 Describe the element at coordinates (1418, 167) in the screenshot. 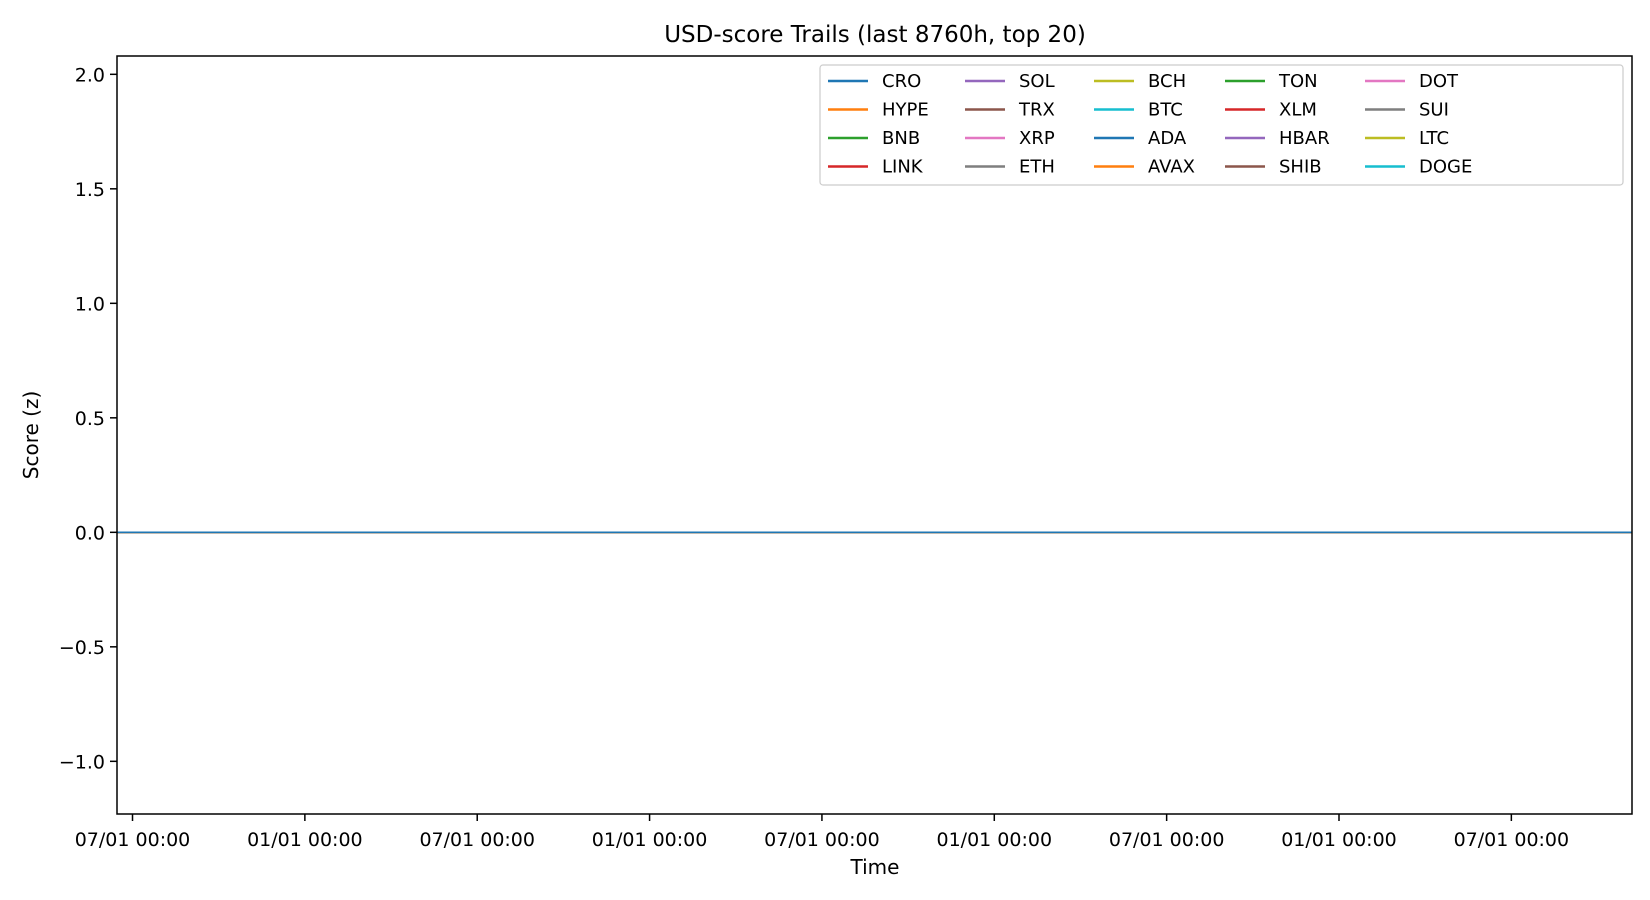

I see `legend-item-doge: DOGE` at that location.